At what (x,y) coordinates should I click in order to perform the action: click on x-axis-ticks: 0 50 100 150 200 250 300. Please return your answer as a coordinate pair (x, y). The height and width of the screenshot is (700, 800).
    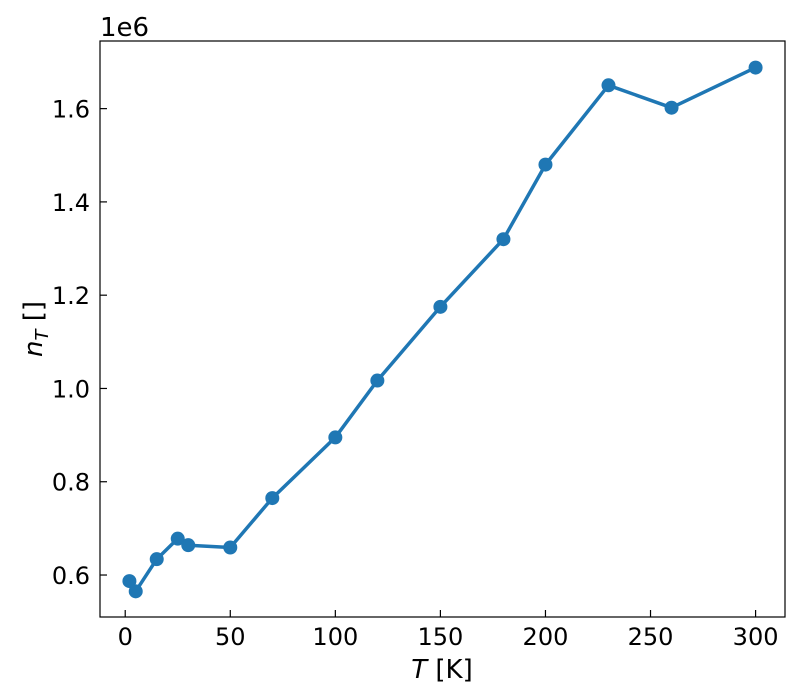
    Looking at the image, I should click on (448, 630).